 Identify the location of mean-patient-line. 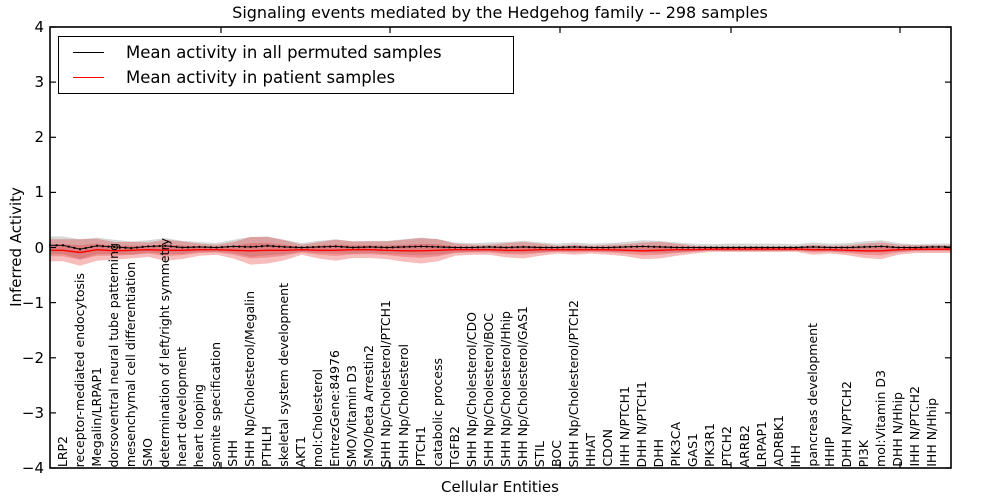
(500, 251).